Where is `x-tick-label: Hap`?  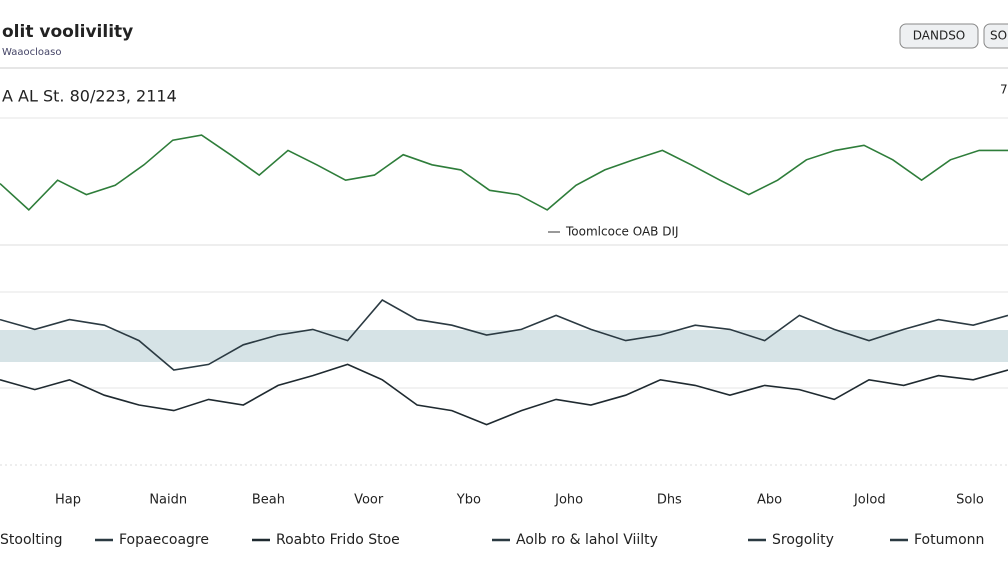 x-tick-label: Hap is located at coordinates (68, 500).